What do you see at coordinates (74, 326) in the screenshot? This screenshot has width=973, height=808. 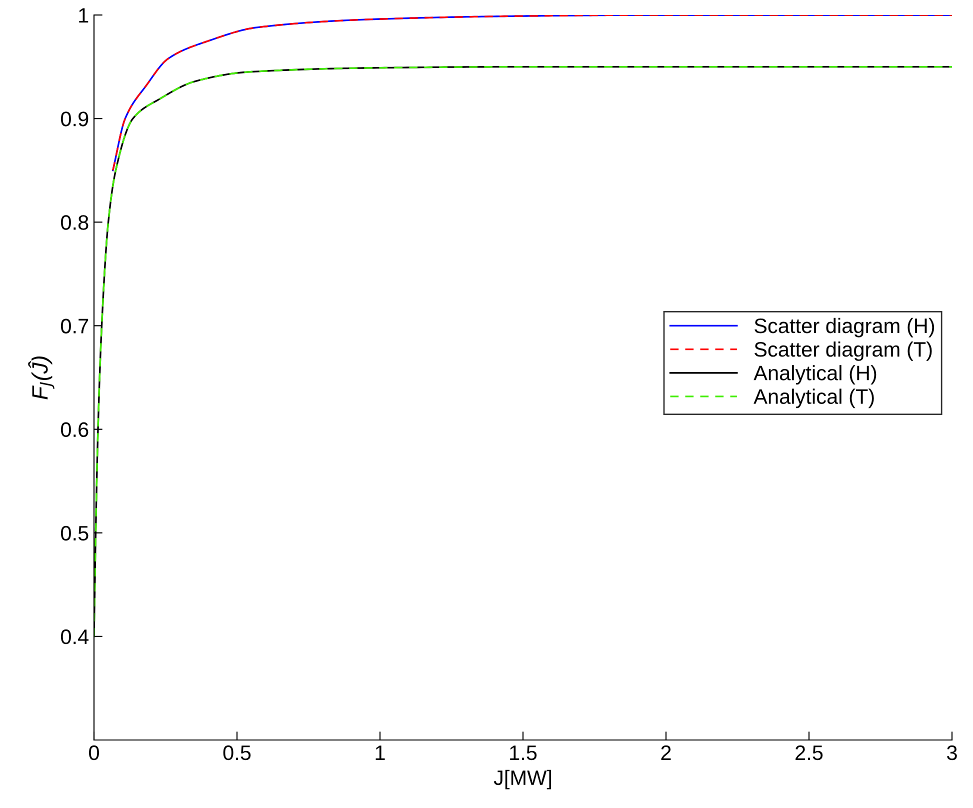 I see `y-tick-label: 0.7` at bounding box center [74, 326].